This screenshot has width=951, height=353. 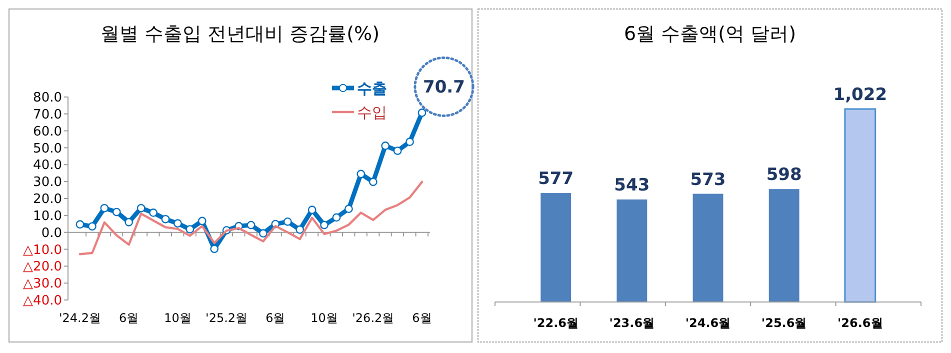 What do you see at coordinates (80, 318) in the screenshot?
I see `x-tick-label: '24.2월` at bounding box center [80, 318].